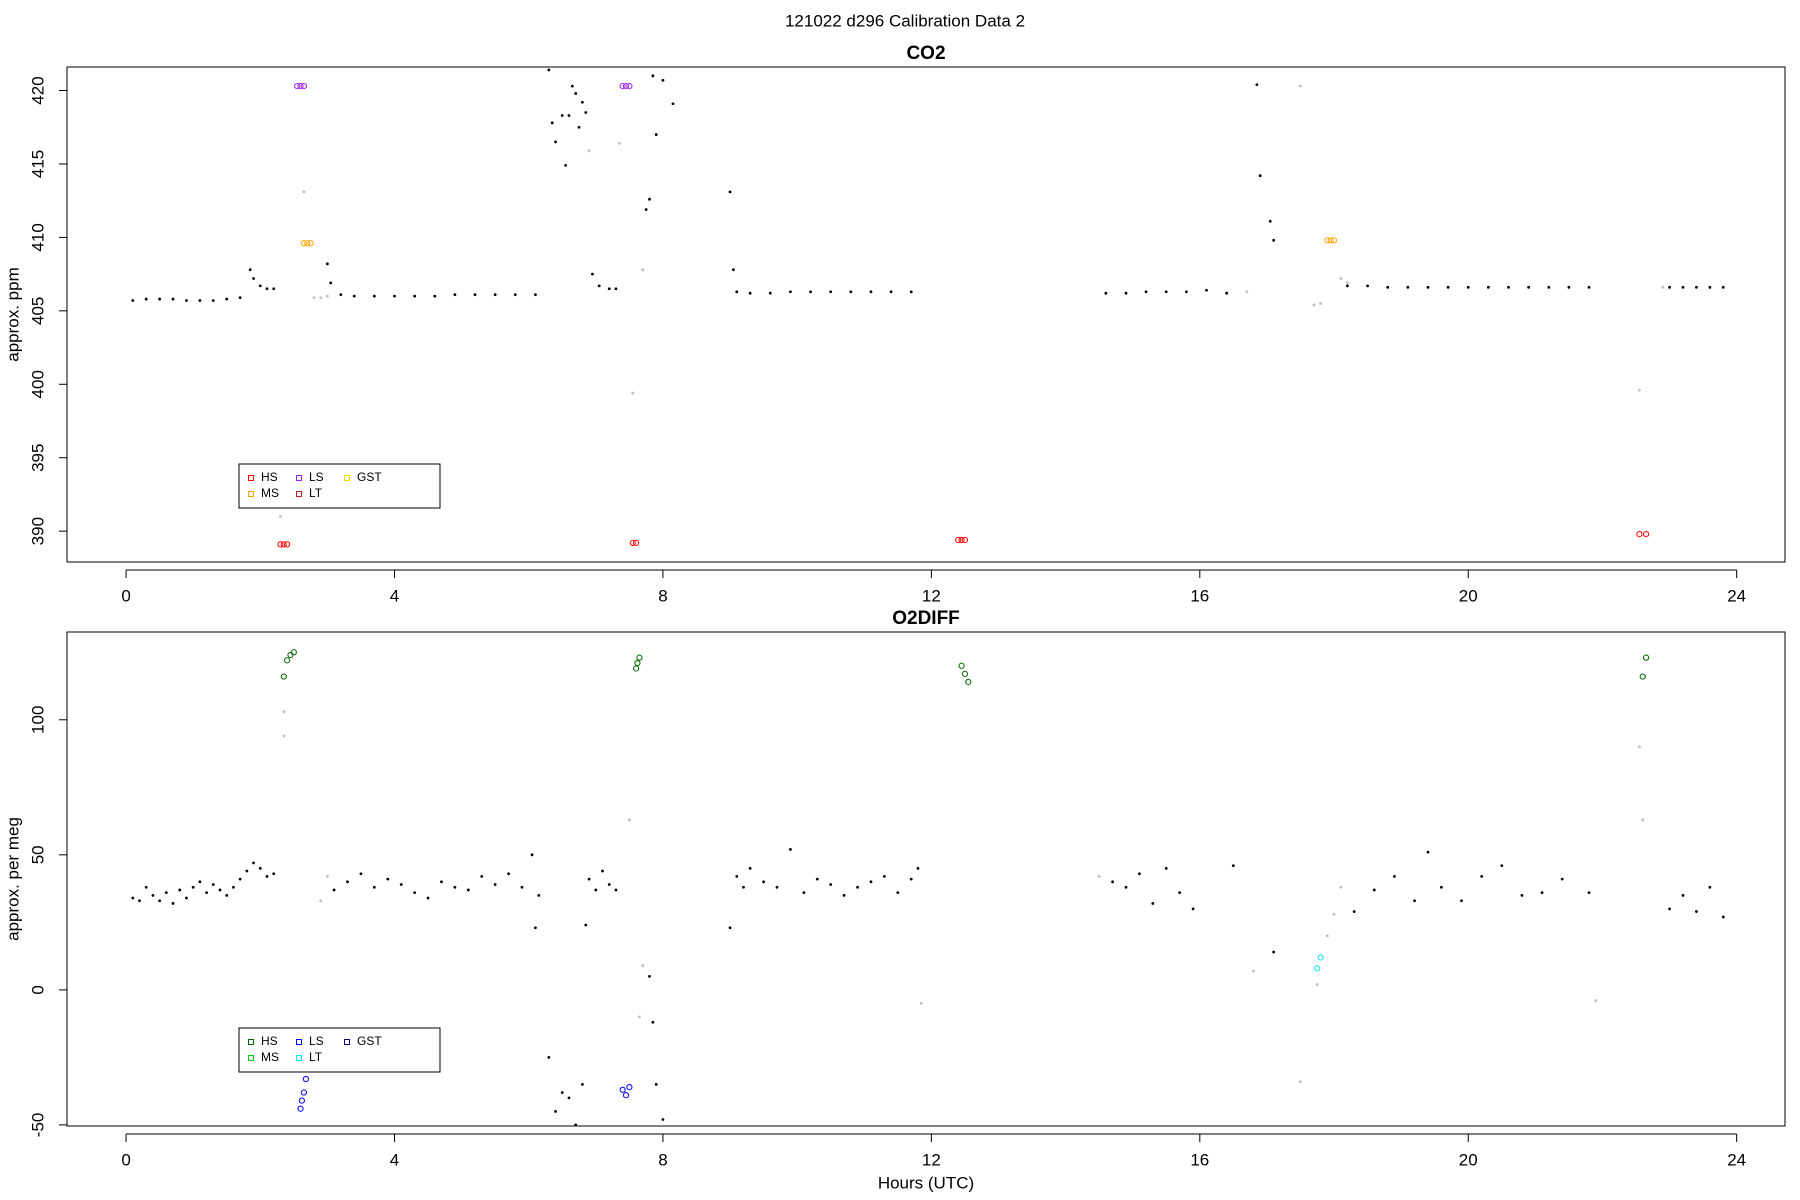 The image size is (1800, 1200). I want to click on y-tick-label: -50, so click(37, 1125).